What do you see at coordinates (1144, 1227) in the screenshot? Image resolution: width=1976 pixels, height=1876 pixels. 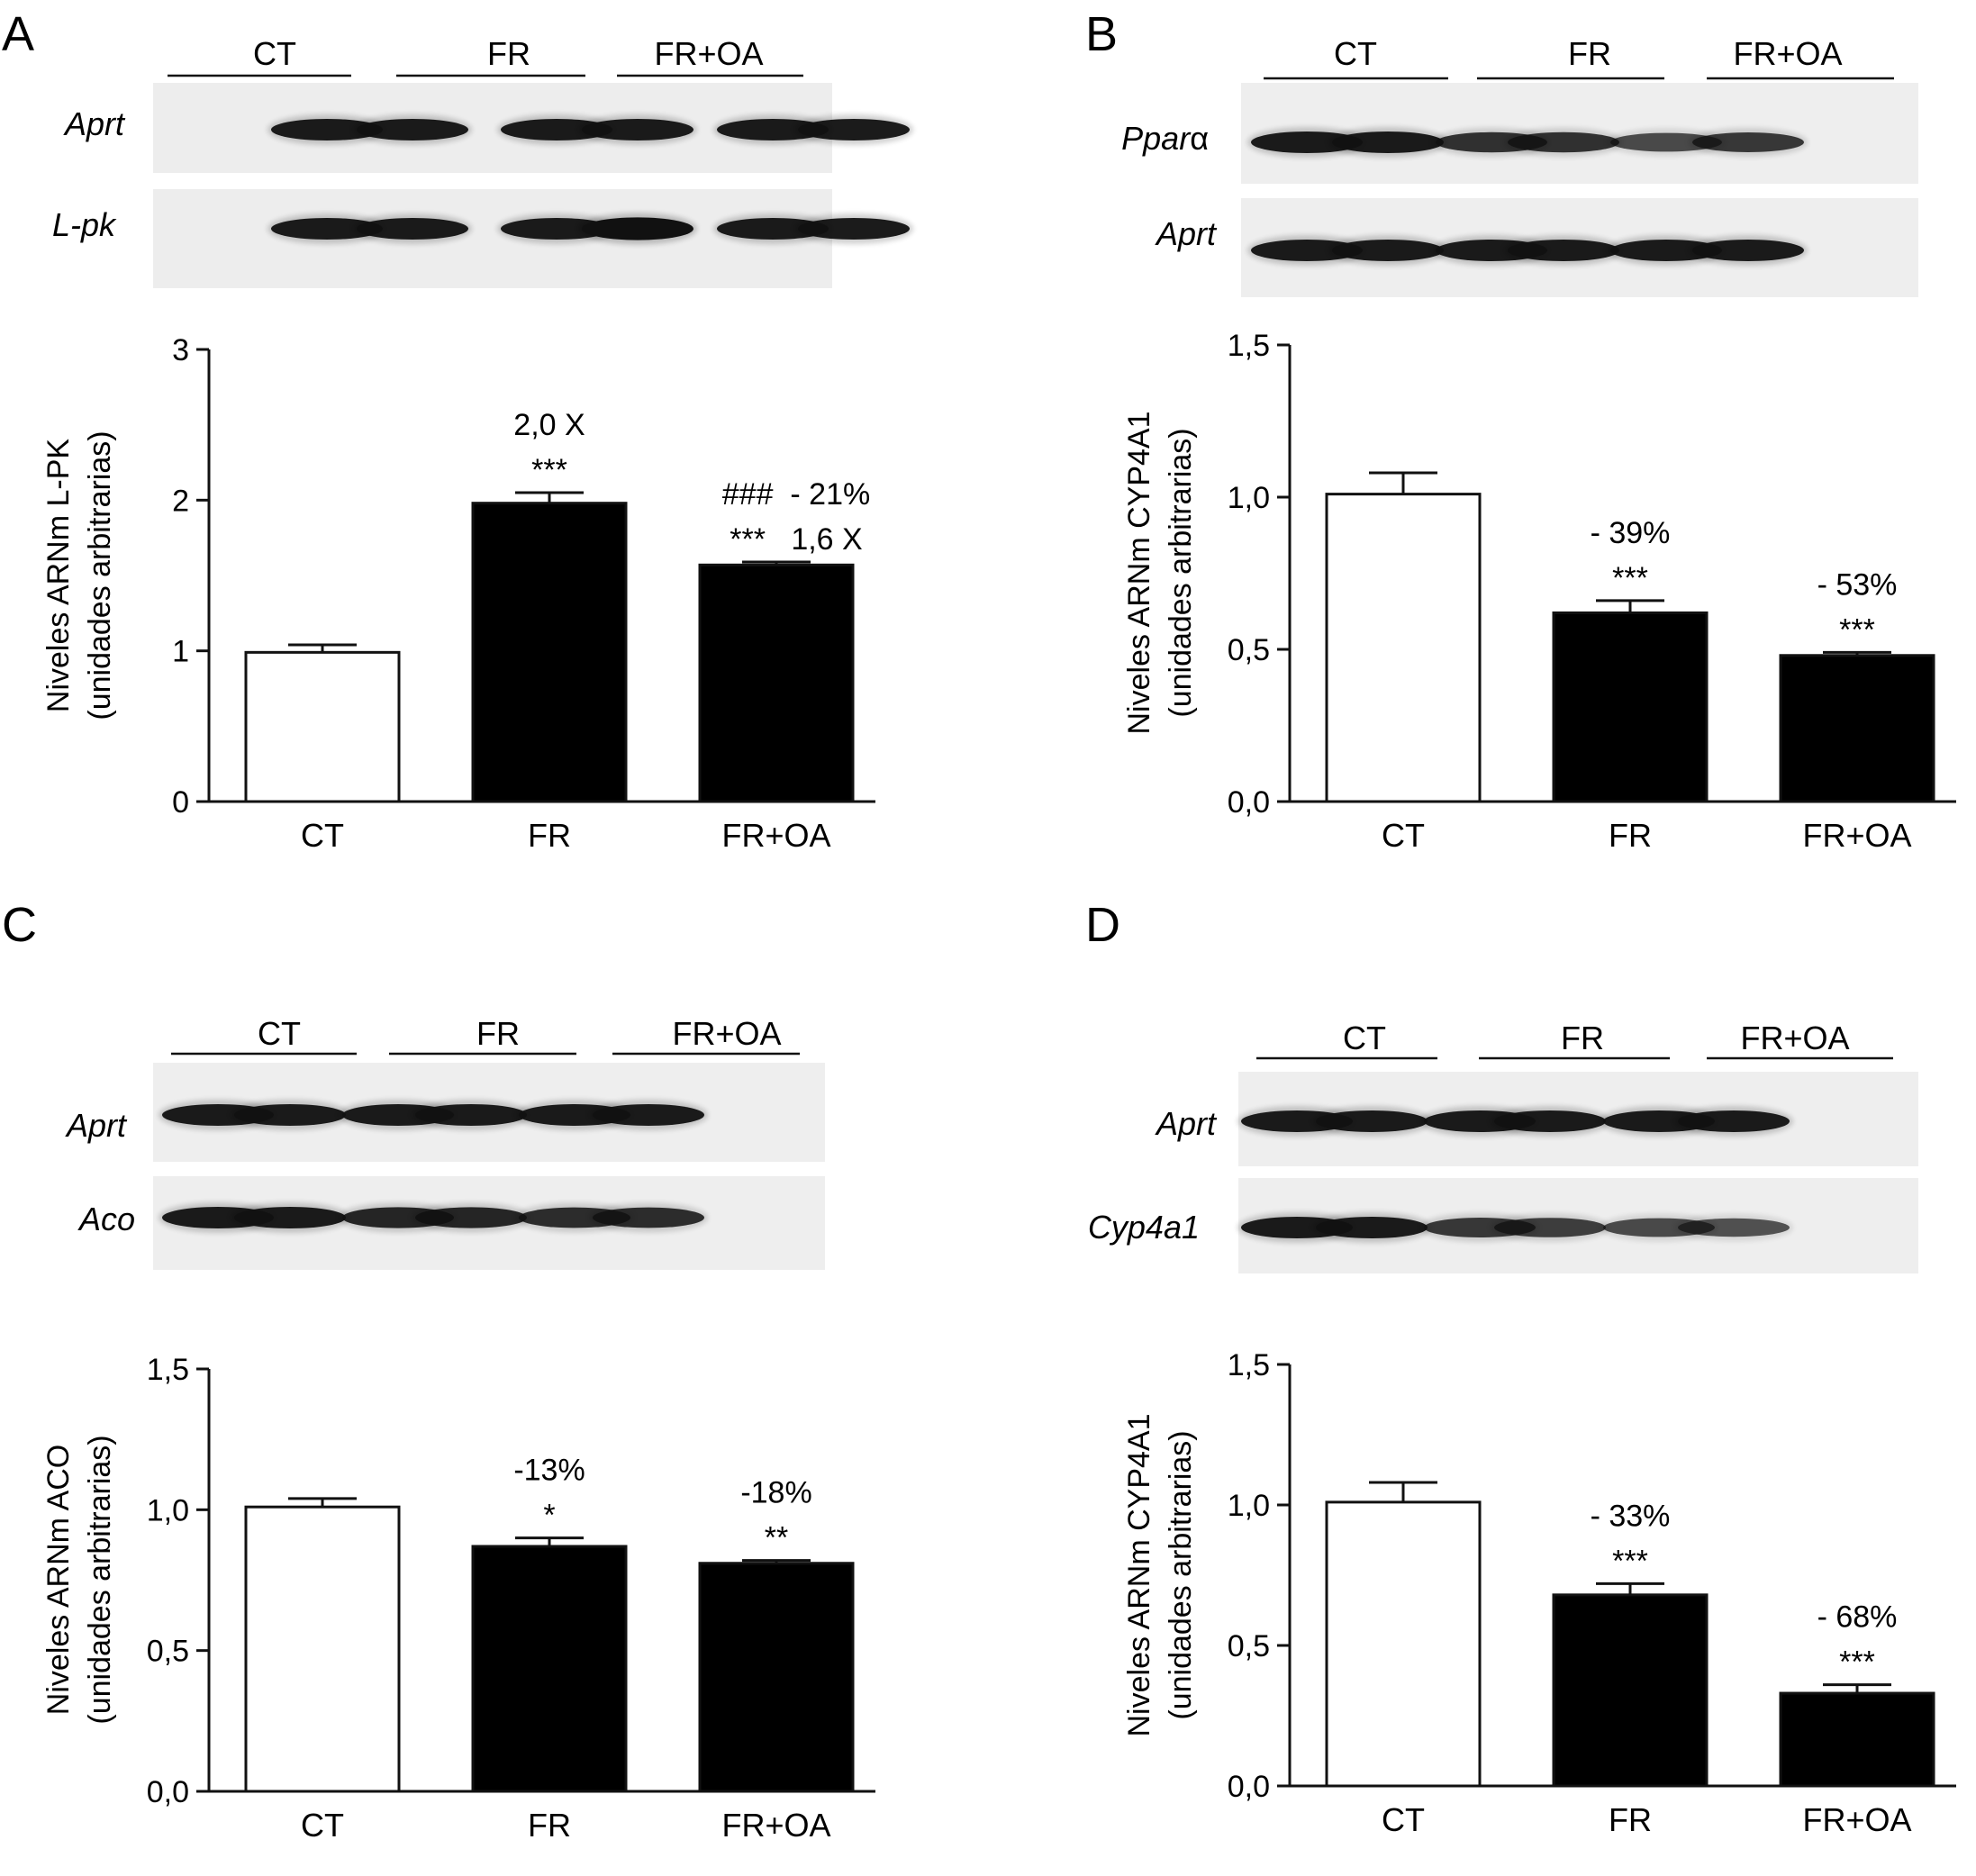 I see `blot-gene-label: Cyp4a1` at bounding box center [1144, 1227].